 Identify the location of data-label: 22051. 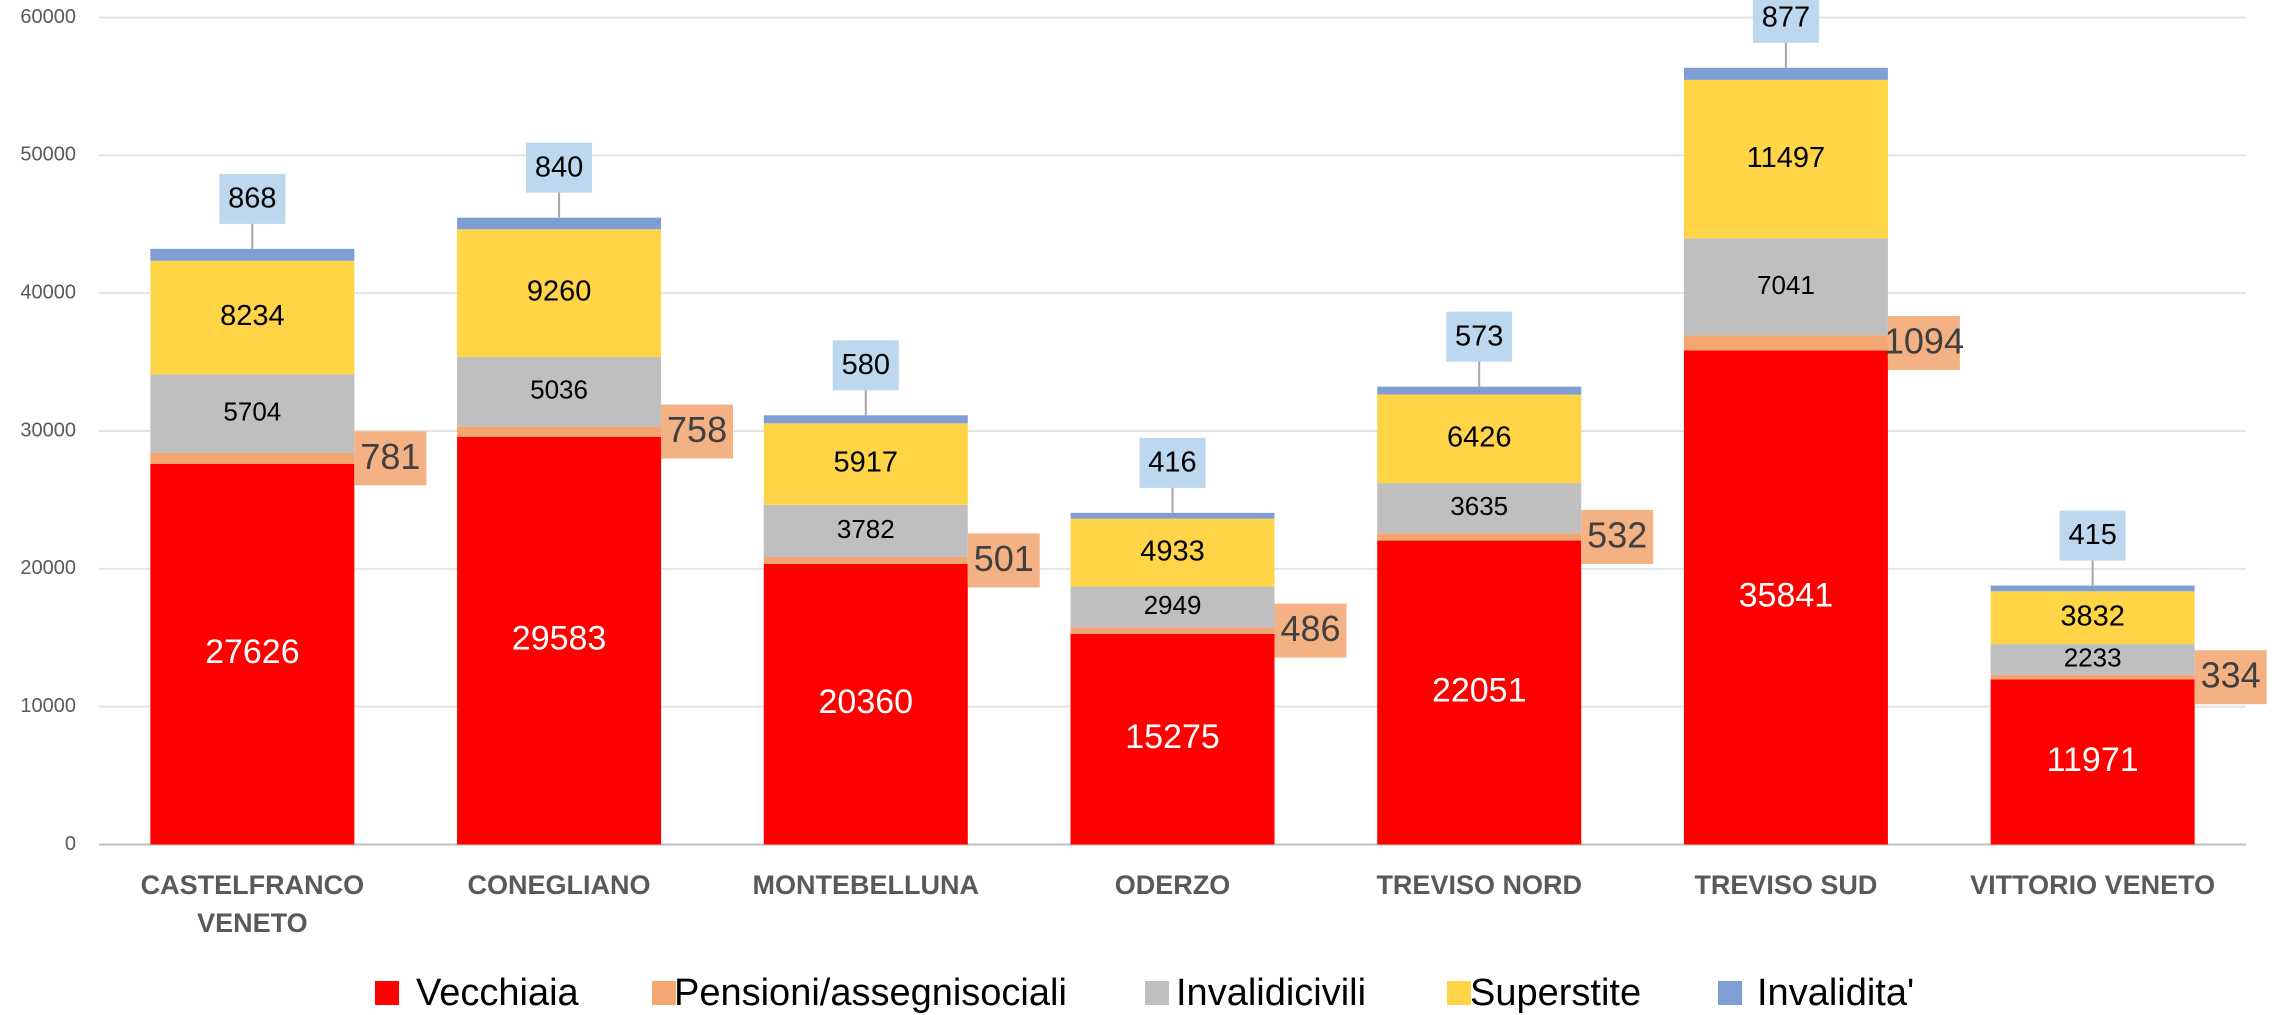
(1479, 691).